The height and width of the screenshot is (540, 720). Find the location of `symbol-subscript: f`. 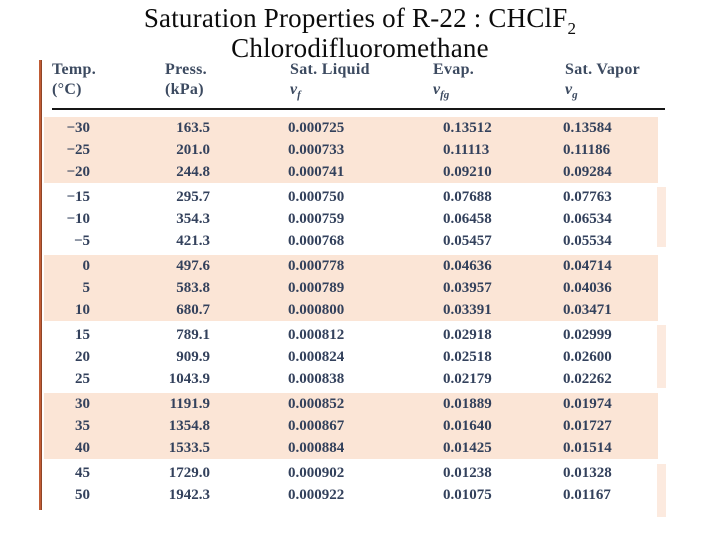

symbol-subscript: f is located at coordinates (299, 95).